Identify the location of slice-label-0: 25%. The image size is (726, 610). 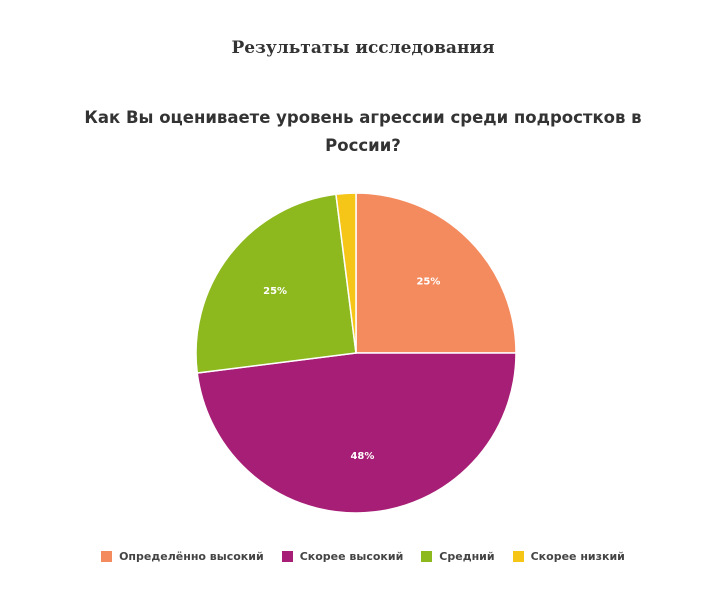
(428, 282).